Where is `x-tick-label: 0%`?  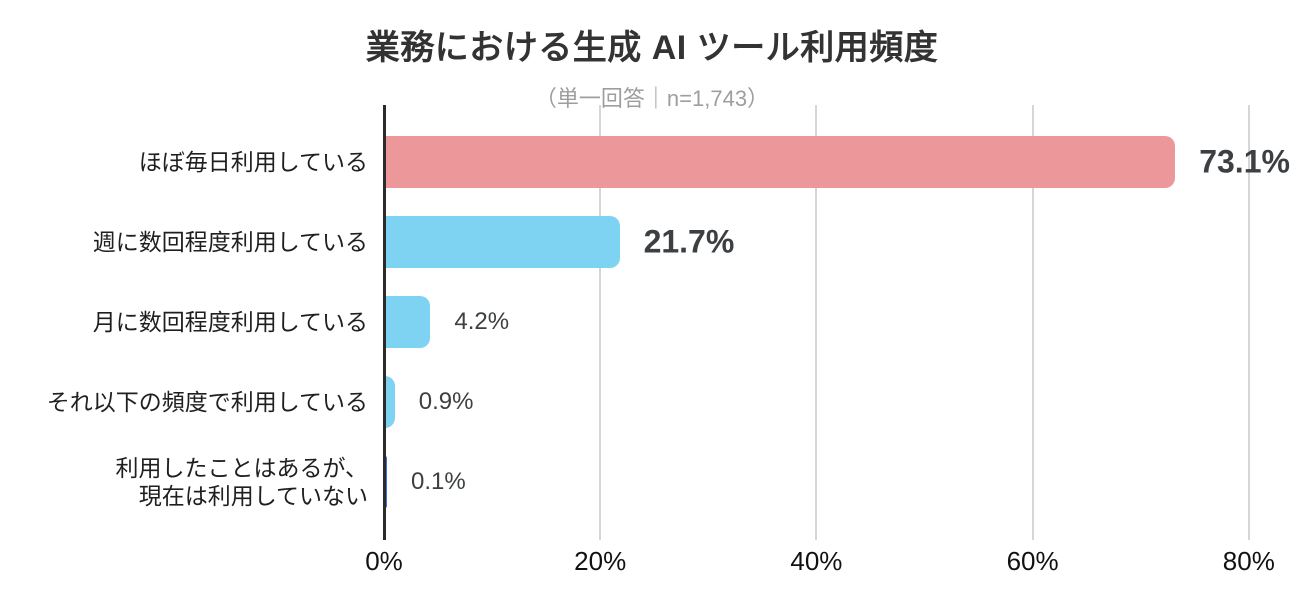 x-tick-label: 0% is located at coordinates (384, 561).